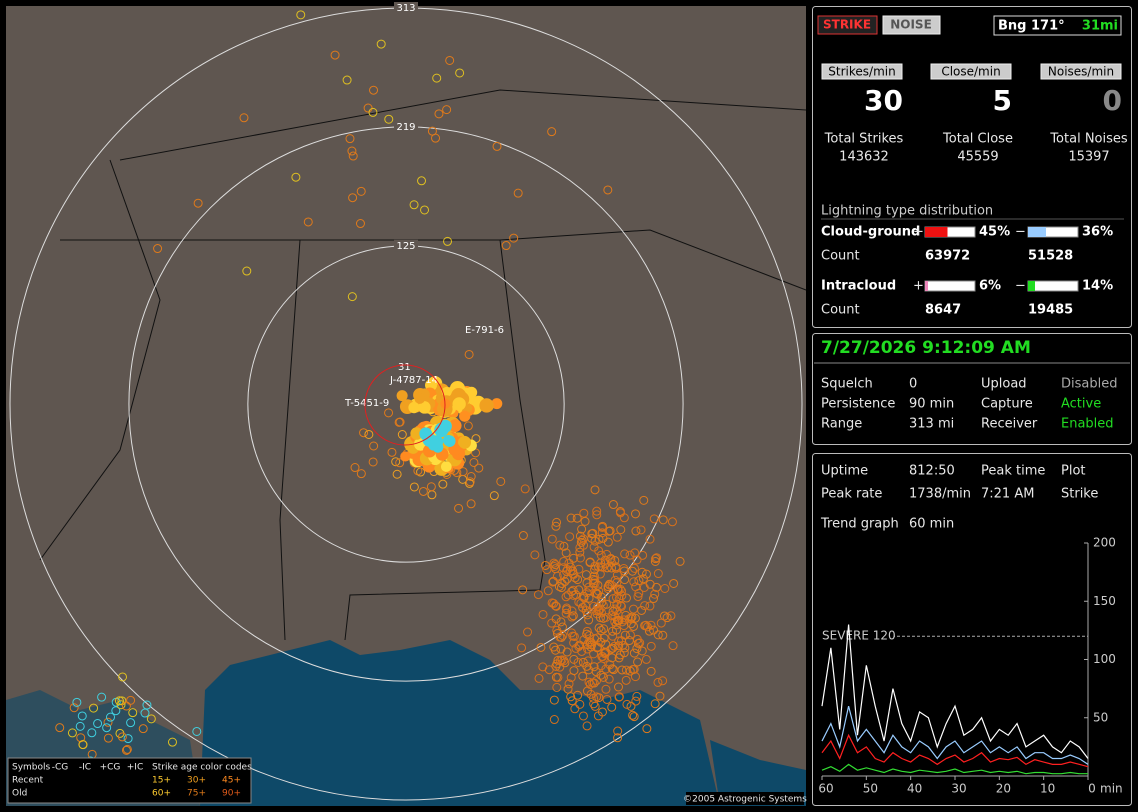 The height and width of the screenshot is (812, 1138). Describe the element at coordinates (1057, 25) in the screenshot. I see `bearing-box` at that location.